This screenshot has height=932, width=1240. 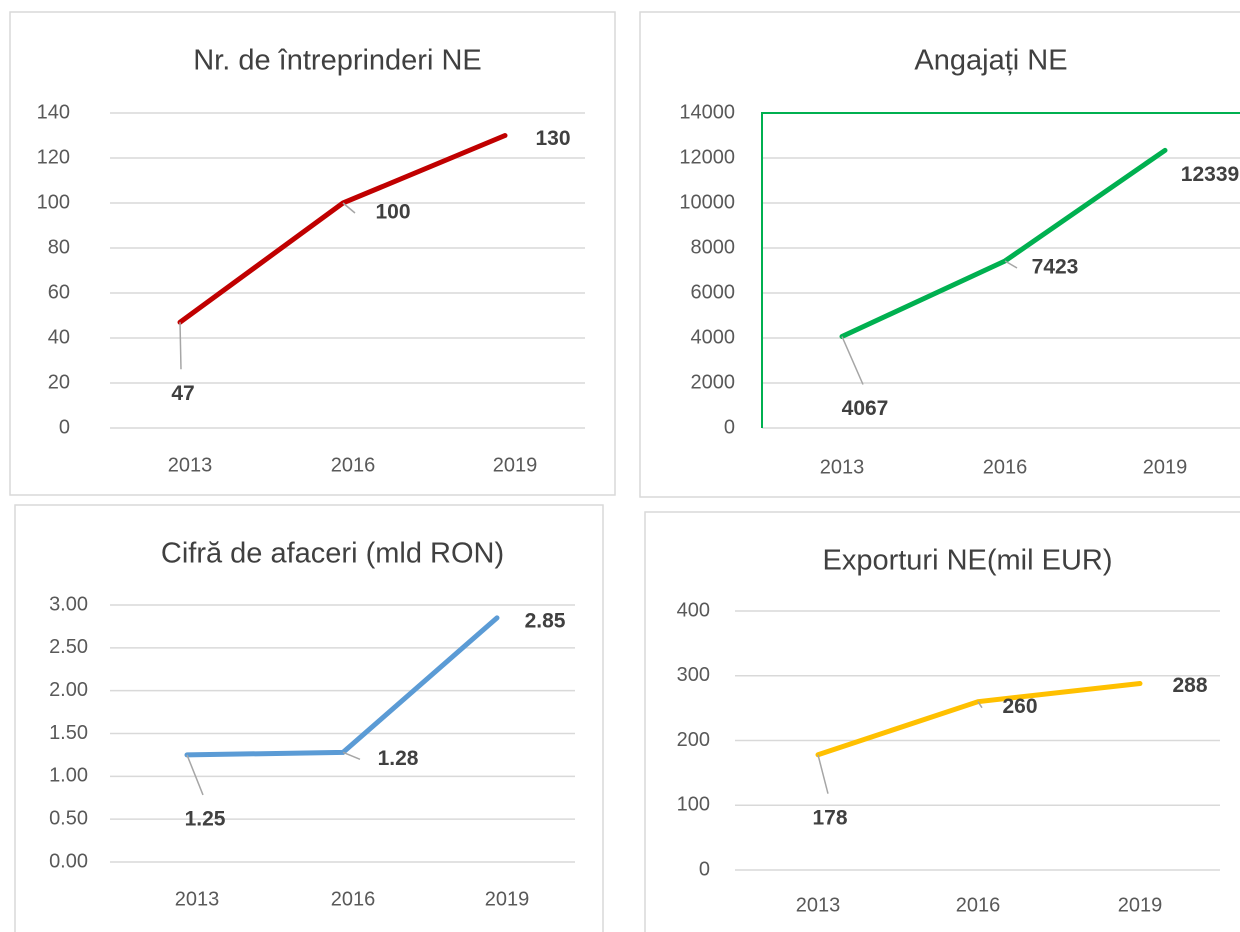 What do you see at coordinates (53, 157) in the screenshot?
I see `y-tick-label: 120` at bounding box center [53, 157].